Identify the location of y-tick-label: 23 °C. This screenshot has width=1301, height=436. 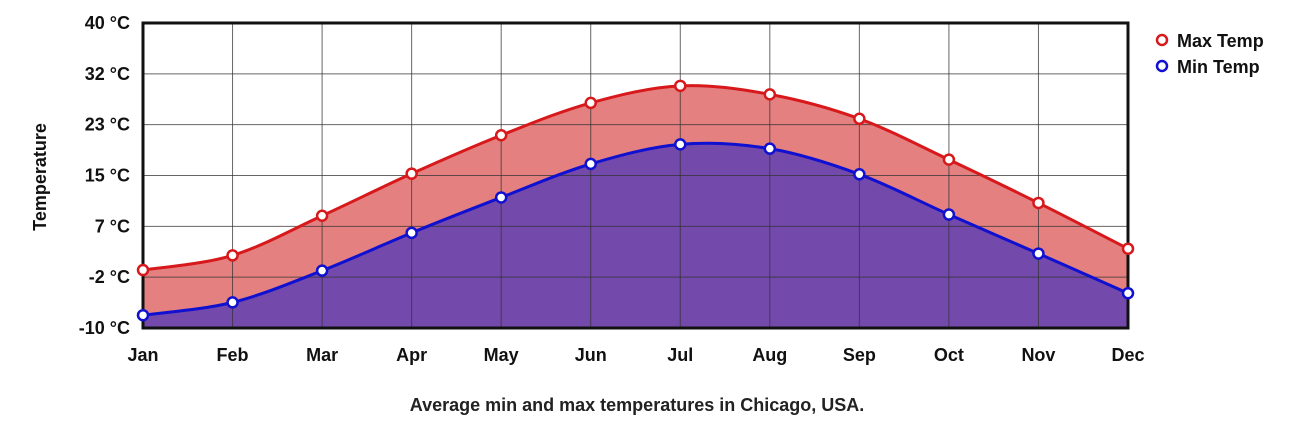
(107, 125).